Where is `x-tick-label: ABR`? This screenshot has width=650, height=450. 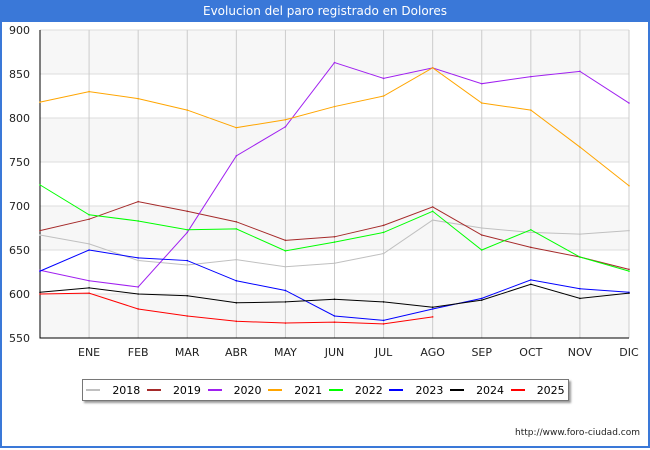 x-tick-label: ABR is located at coordinates (236, 352).